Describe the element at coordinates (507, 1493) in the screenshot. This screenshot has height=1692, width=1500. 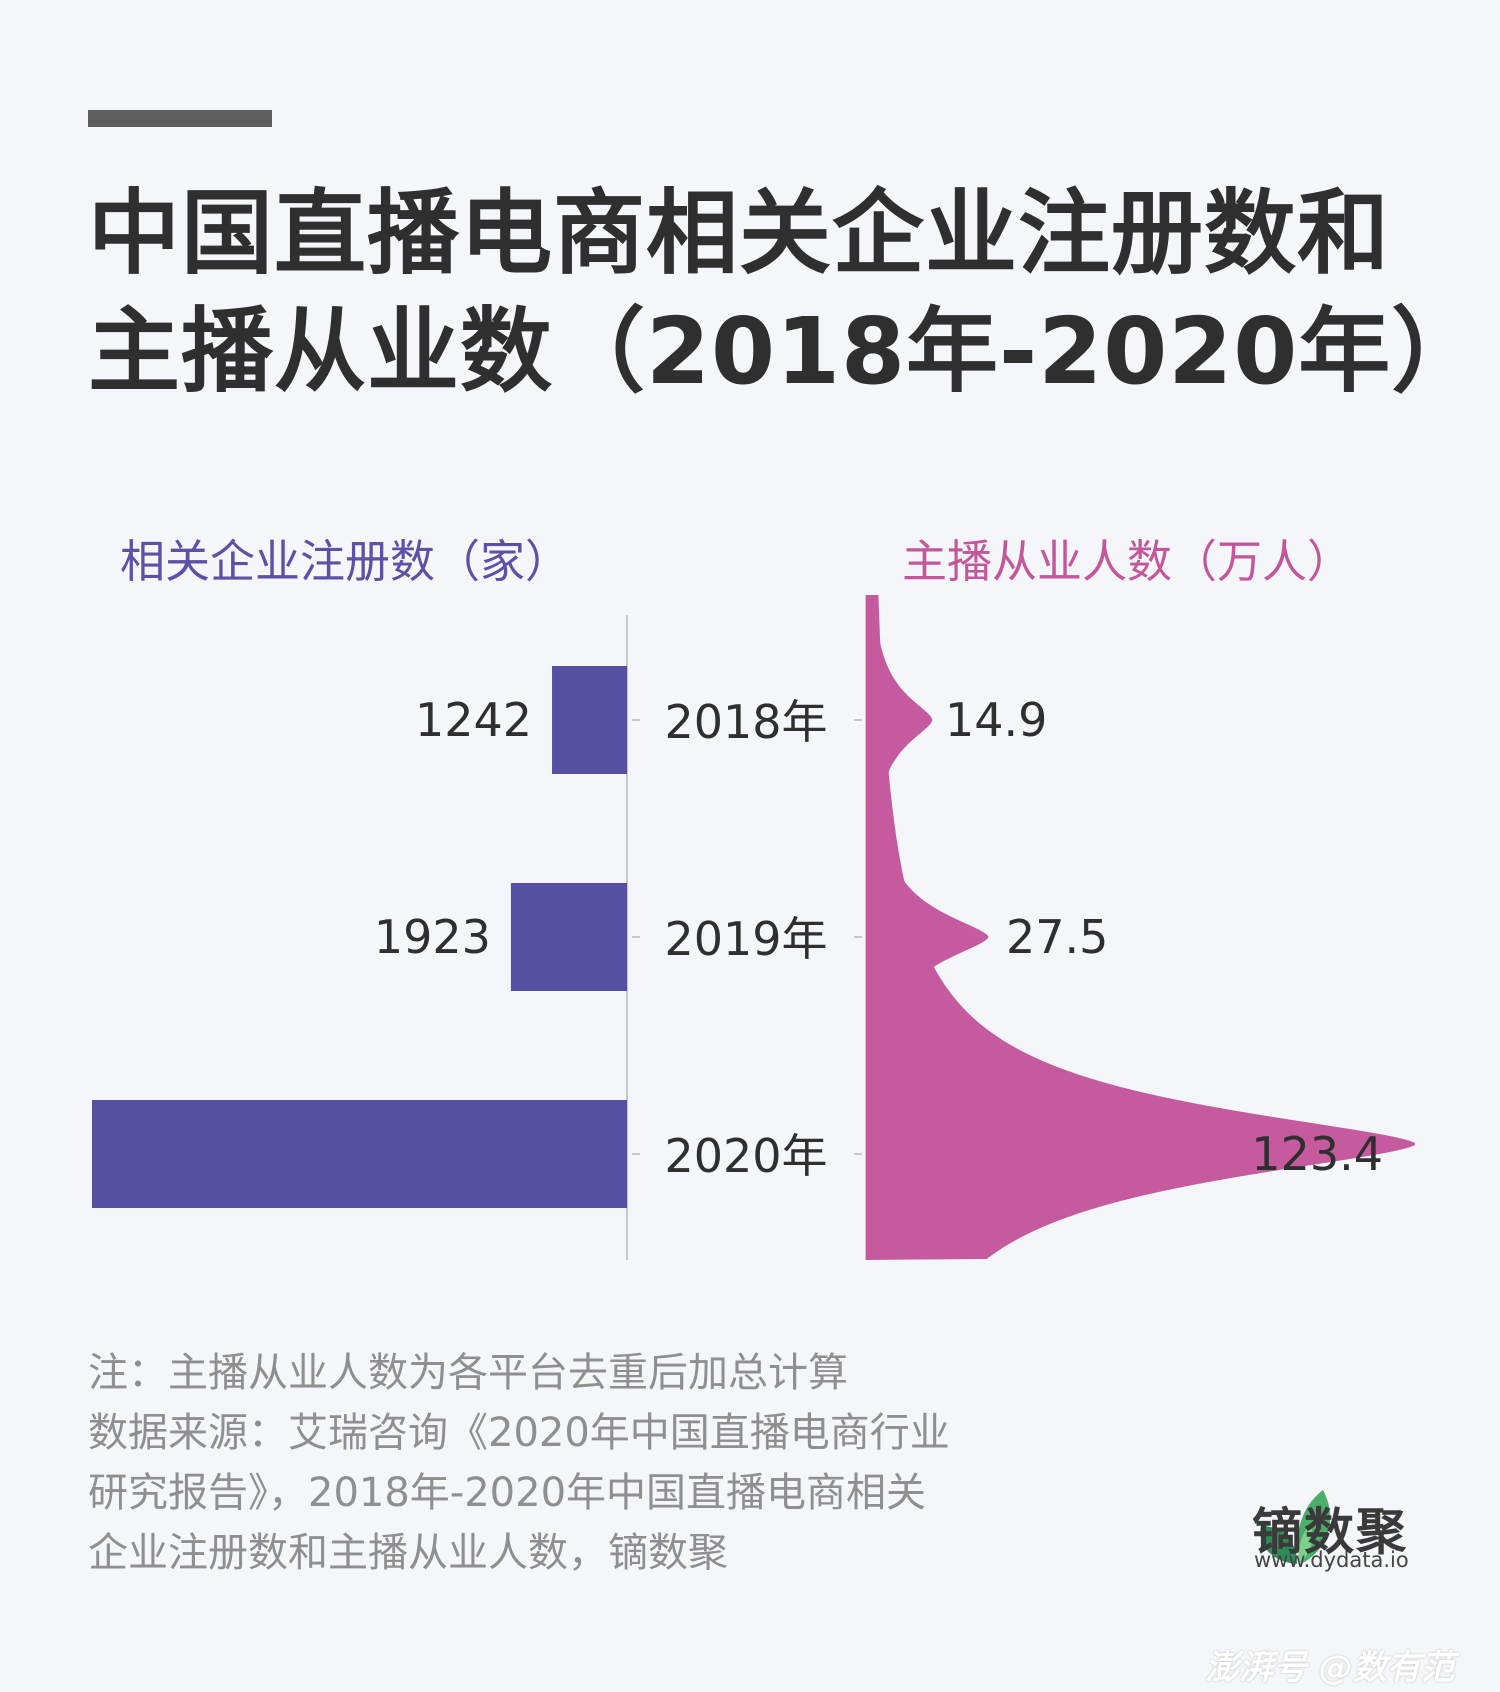
I see `note-line-3: 研究报告》，2018年-2020年中国直播电商相关` at that location.